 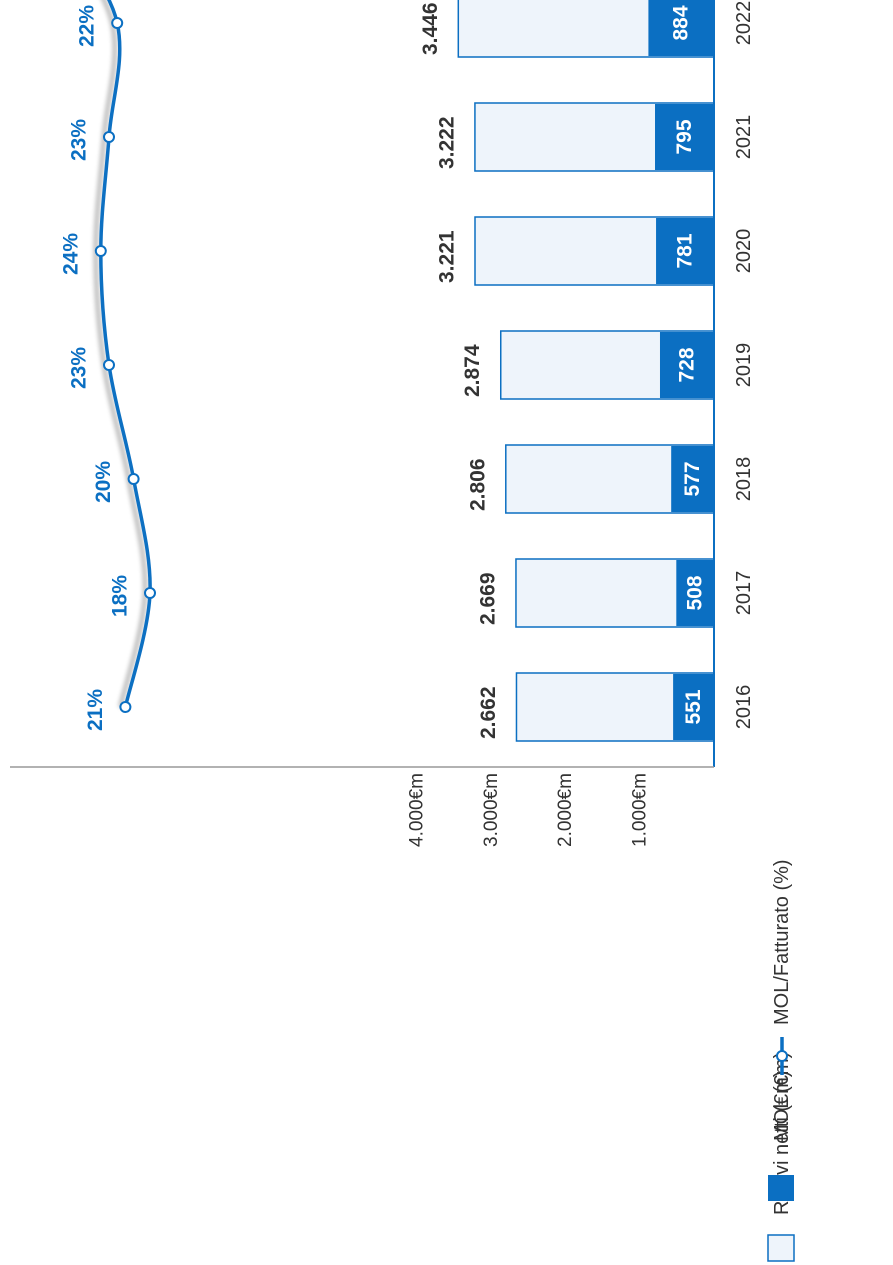 I want to click on mol-value-label: 728, so click(x=686, y=364).